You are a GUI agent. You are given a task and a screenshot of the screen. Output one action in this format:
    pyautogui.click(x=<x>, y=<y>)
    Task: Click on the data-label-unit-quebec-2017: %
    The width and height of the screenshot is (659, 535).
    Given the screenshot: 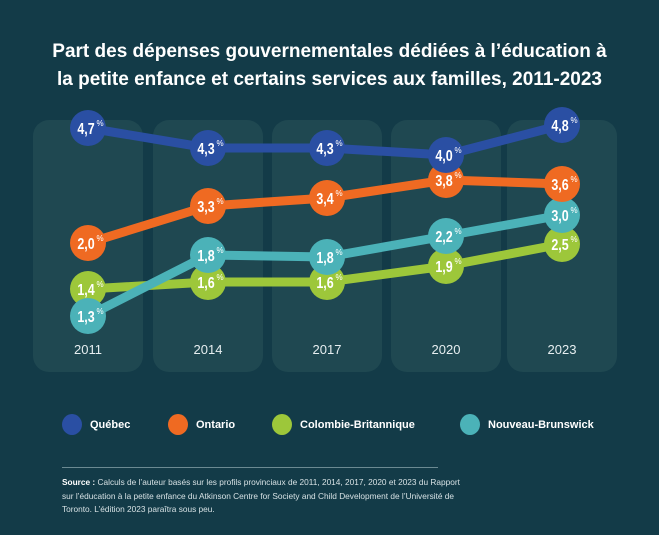 What is the action you would take?
    pyautogui.click(x=338, y=143)
    